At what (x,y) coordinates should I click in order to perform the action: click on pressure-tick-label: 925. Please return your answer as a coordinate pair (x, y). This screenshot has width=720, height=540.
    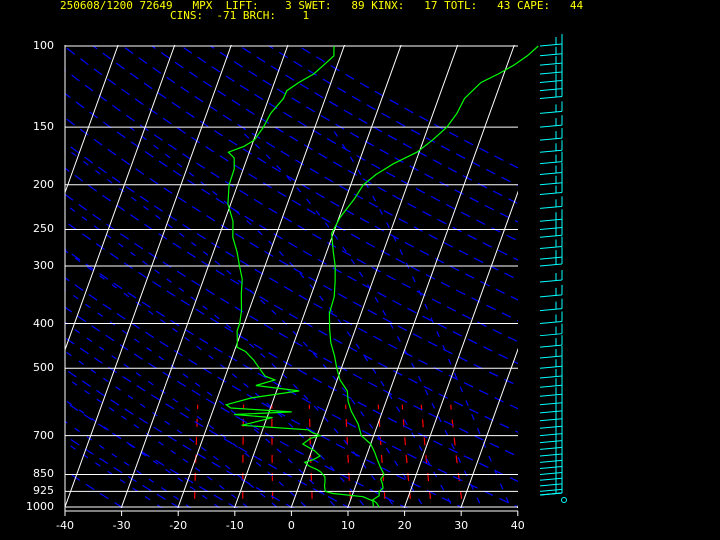
    Looking at the image, I should click on (43, 491).